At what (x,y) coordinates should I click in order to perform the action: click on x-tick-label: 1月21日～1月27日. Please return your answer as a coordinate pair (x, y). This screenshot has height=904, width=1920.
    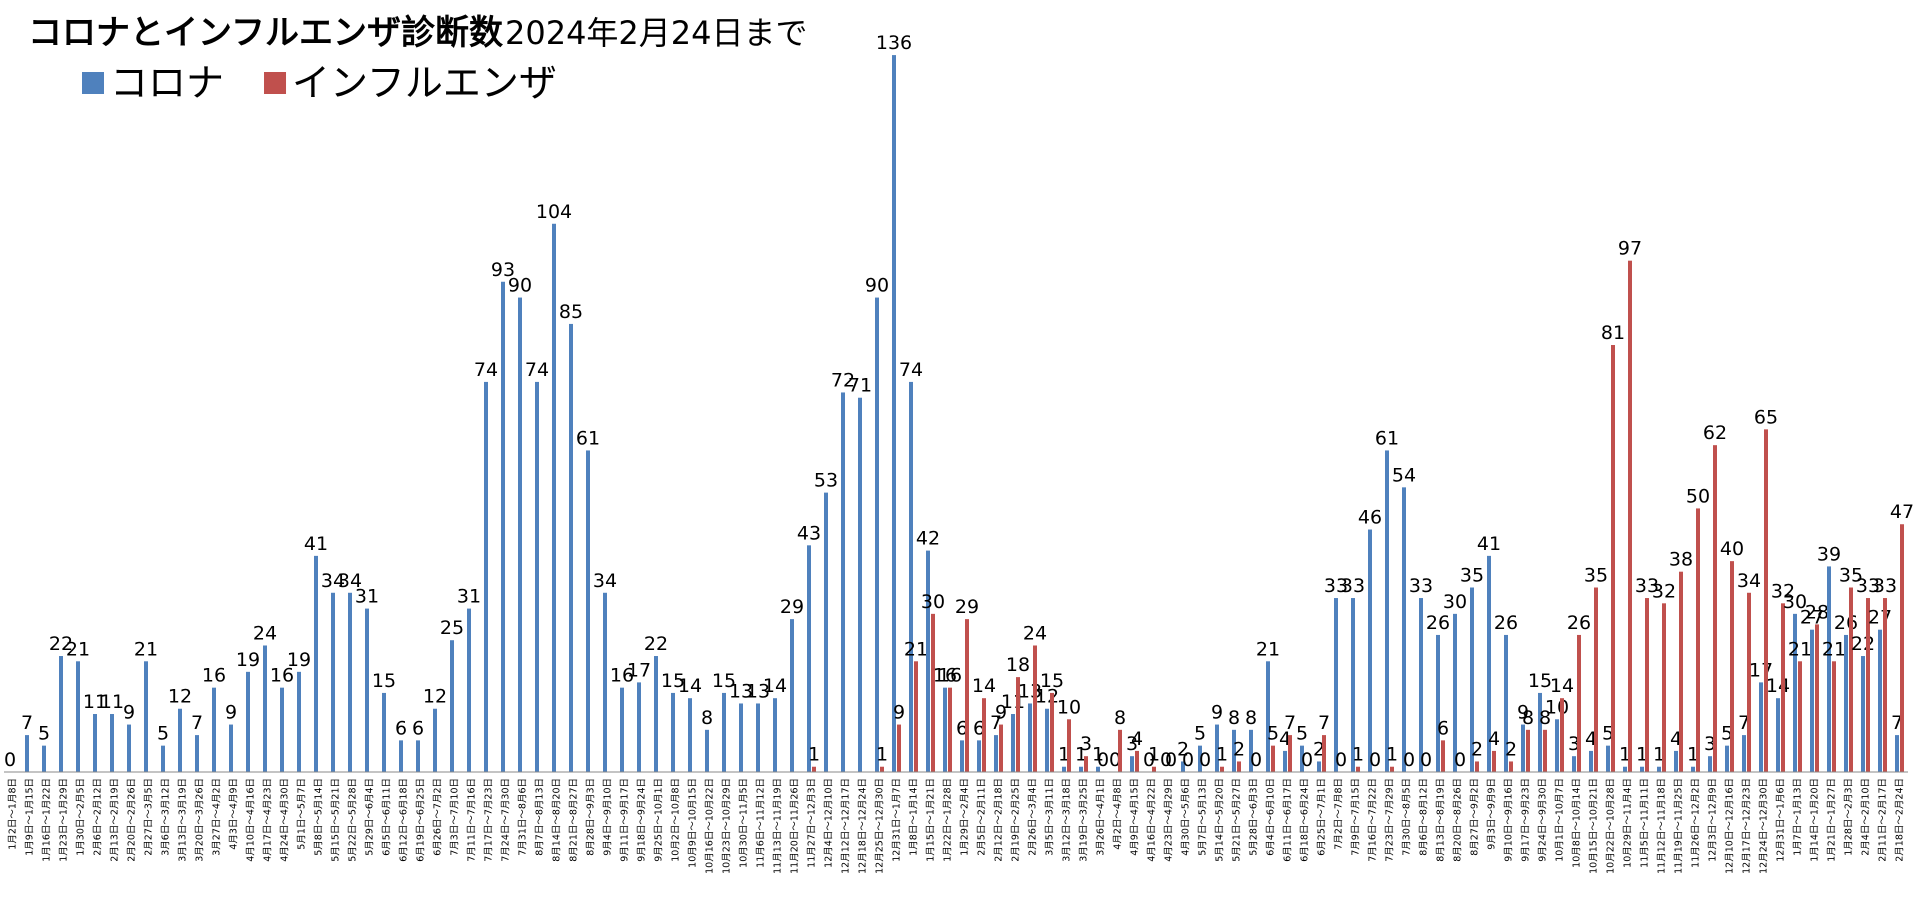
    Looking at the image, I should click on (1832, 820).